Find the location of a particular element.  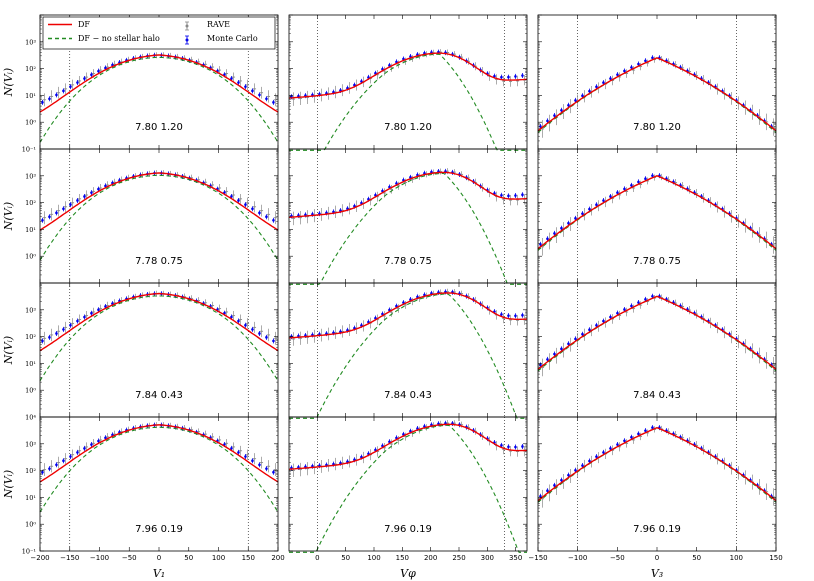

legend-label: RAVE is located at coordinates (218, 24).